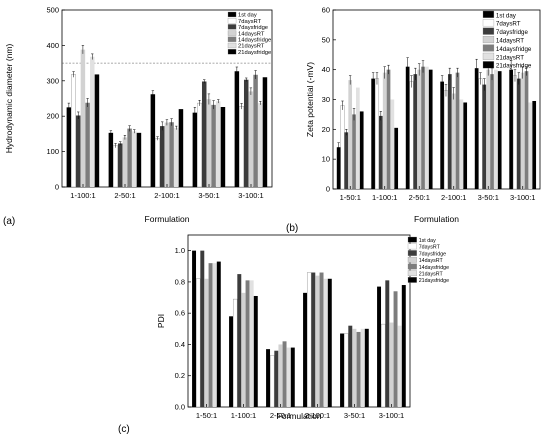 The image size is (550, 439). What do you see at coordinates (512, 32) in the screenshot?
I see `legend-label: 7daysfridge` at bounding box center [512, 32].